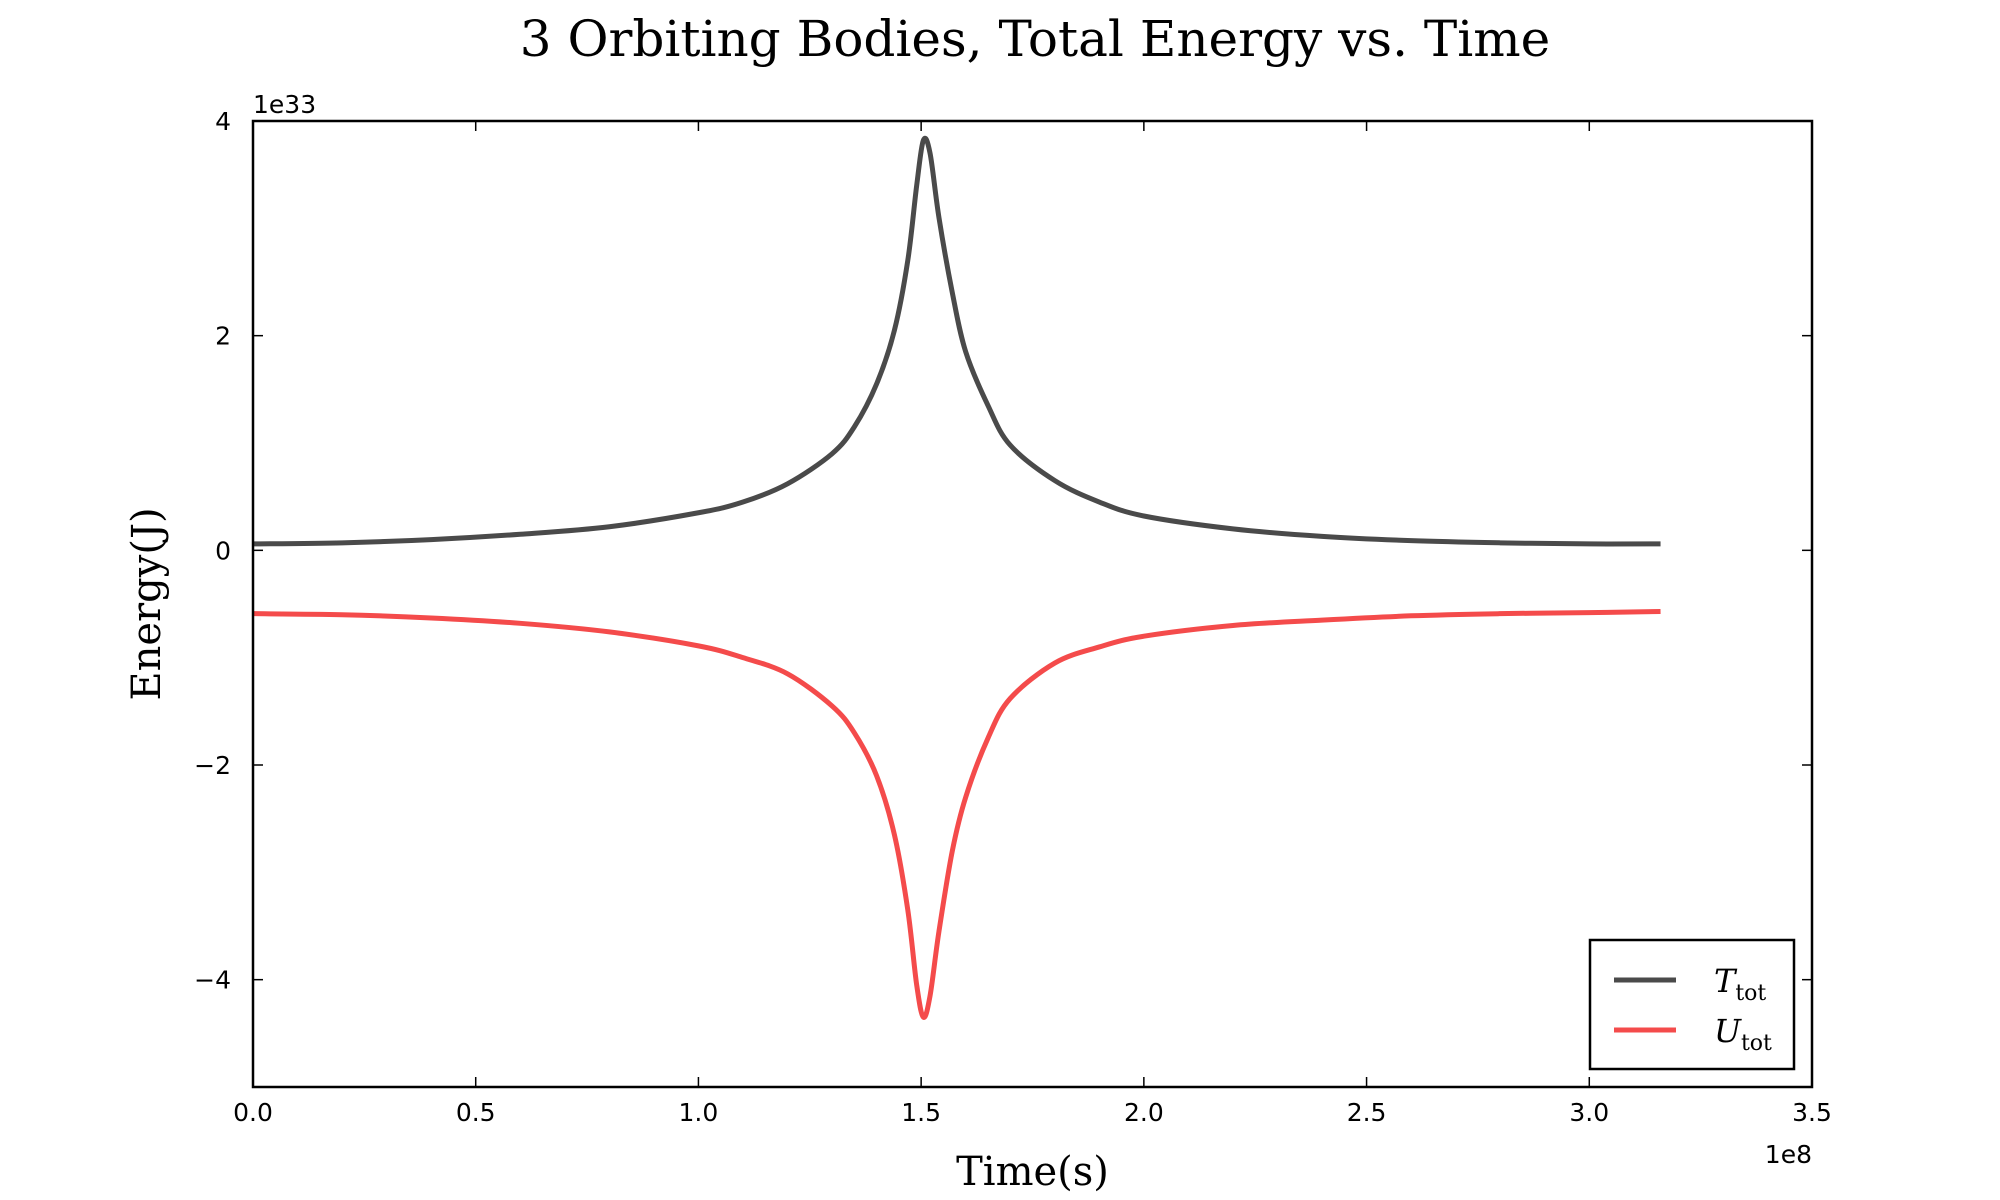 The width and height of the screenshot is (2000, 1200). I want to click on y-tick-label: −2, so click(212, 765).